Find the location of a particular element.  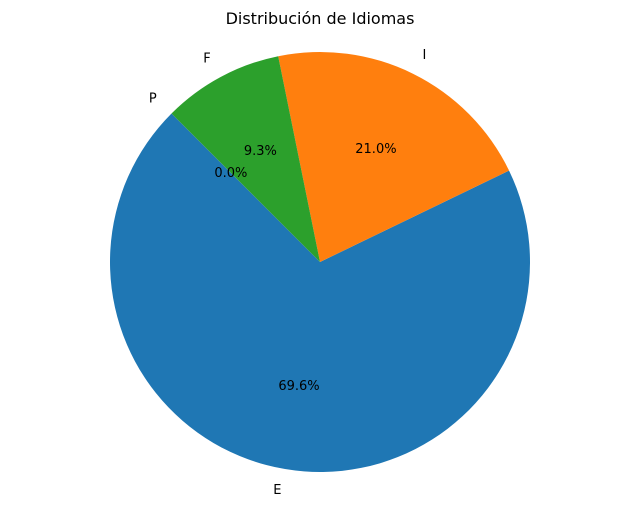

pct-label-f: 9.3% is located at coordinates (260, 151).